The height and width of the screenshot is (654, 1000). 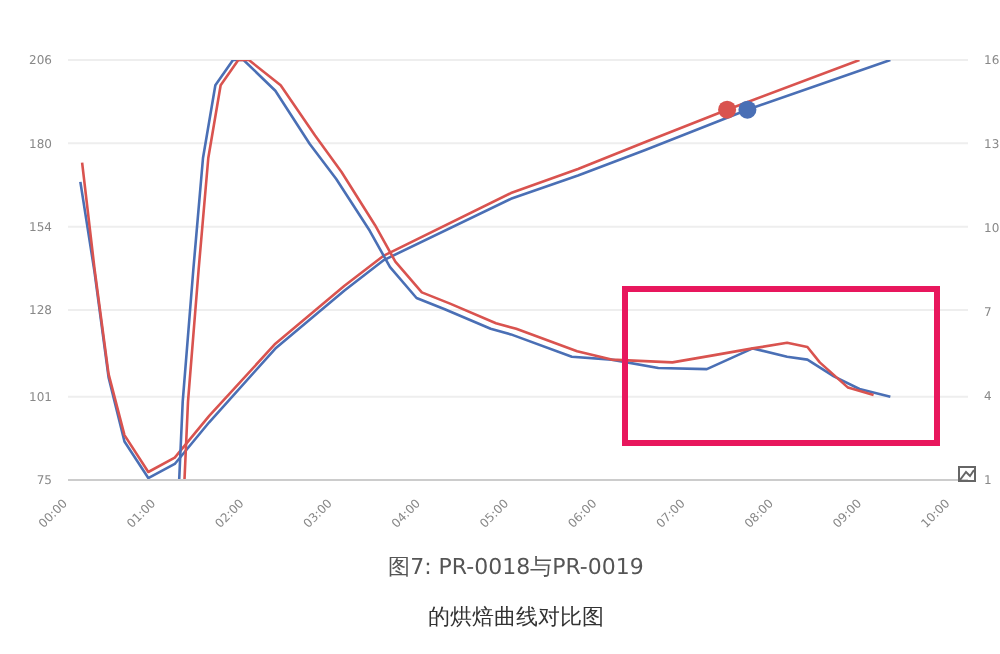 What do you see at coordinates (516, 617) in the screenshot?
I see `text: 的烘焙曲线对比图` at bounding box center [516, 617].